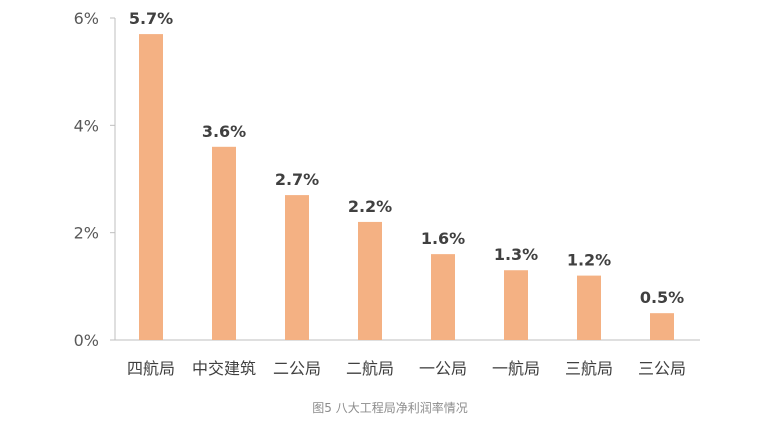  Describe the element at coordinates (662, 297) in the screenshot. I see `bar-value-label: 0.5%` at that location.